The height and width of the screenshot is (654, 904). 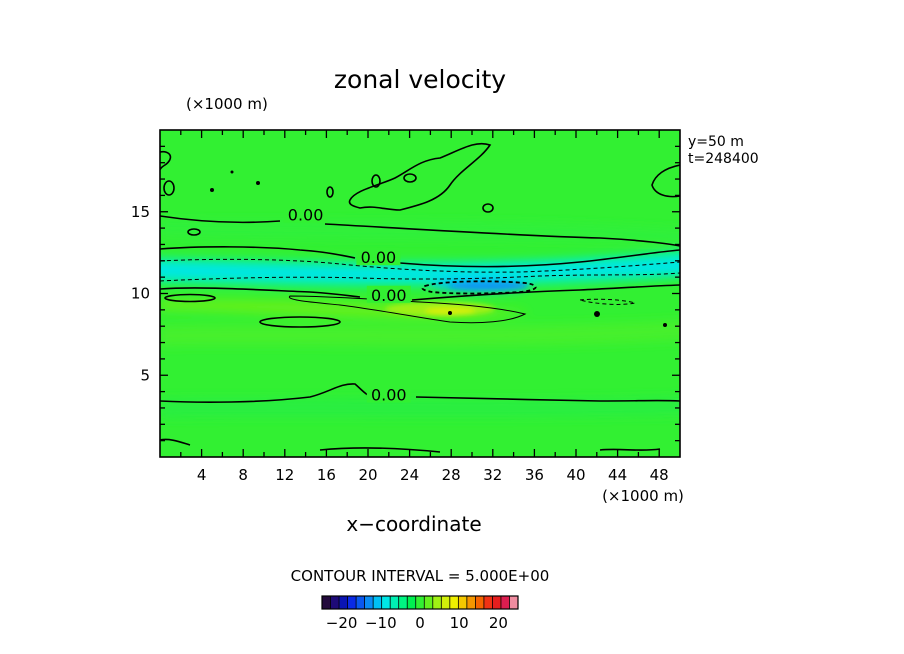 What do you see at coordinates (420, 265) in the screenshot?
I see `contour-negative-5-upper` at bounding box center [420, 265].